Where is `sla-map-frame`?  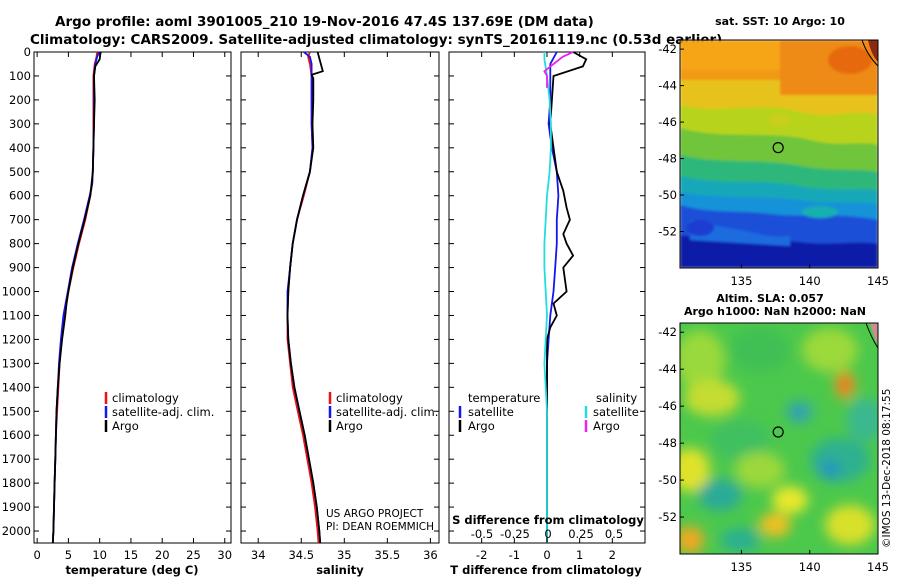
sla-map-frame is located at coordinates (779, 438).